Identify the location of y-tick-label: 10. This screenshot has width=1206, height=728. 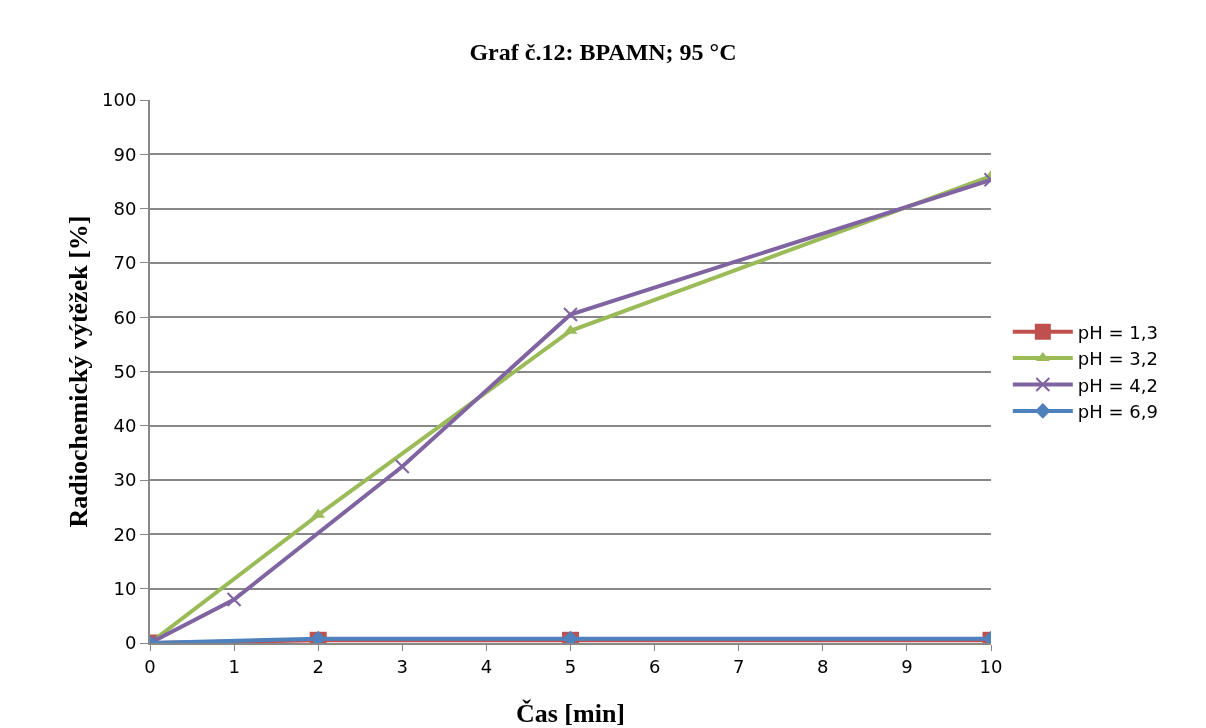
(125, 588).